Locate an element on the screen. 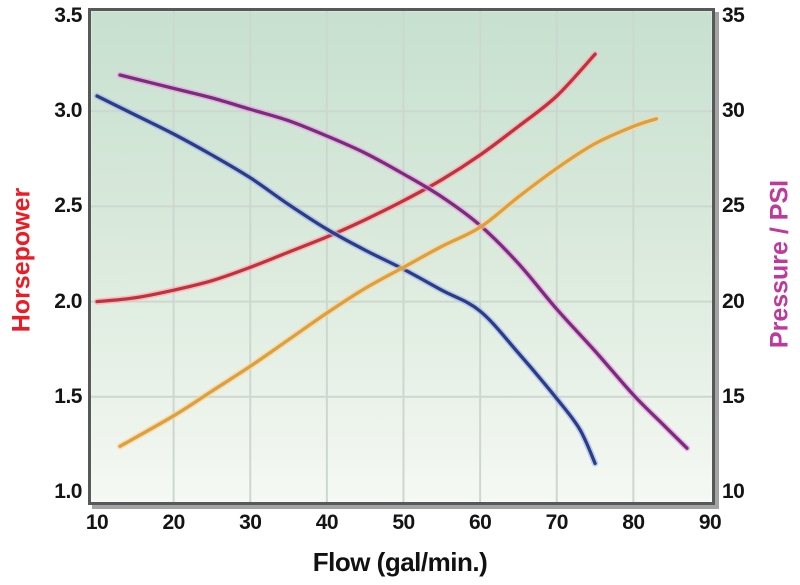 Image resolution: width=800 pixels, height=585 pixels. x-tick-label: 70 is located at coordinates (557, 522).